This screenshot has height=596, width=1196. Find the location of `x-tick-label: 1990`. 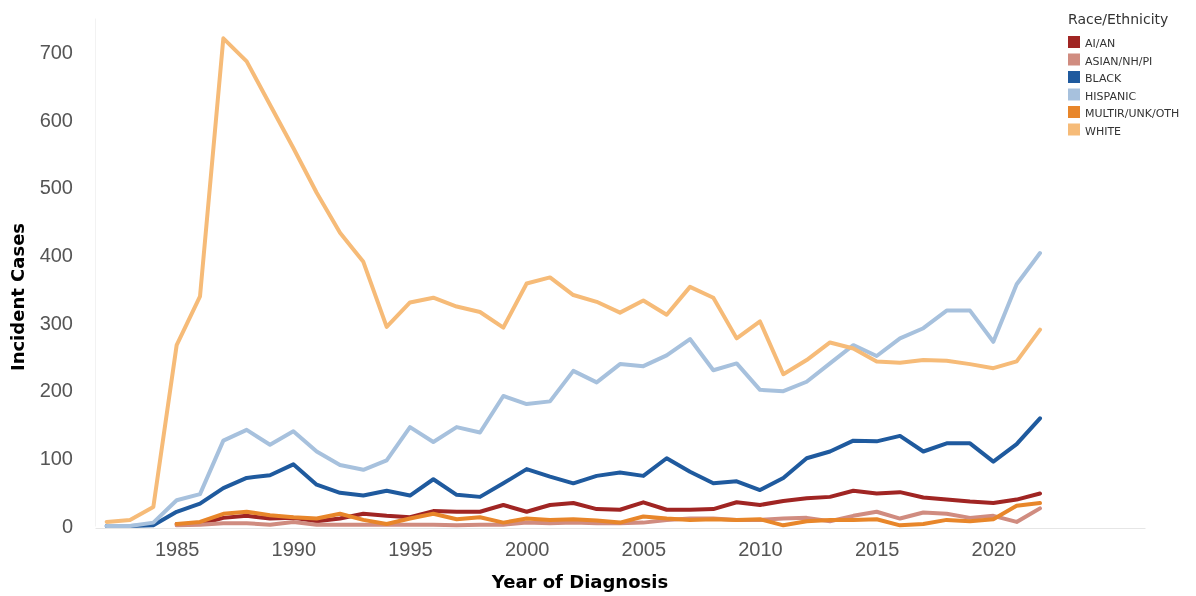

x-tick-label: 1990 is located at coordinates (294, 549).